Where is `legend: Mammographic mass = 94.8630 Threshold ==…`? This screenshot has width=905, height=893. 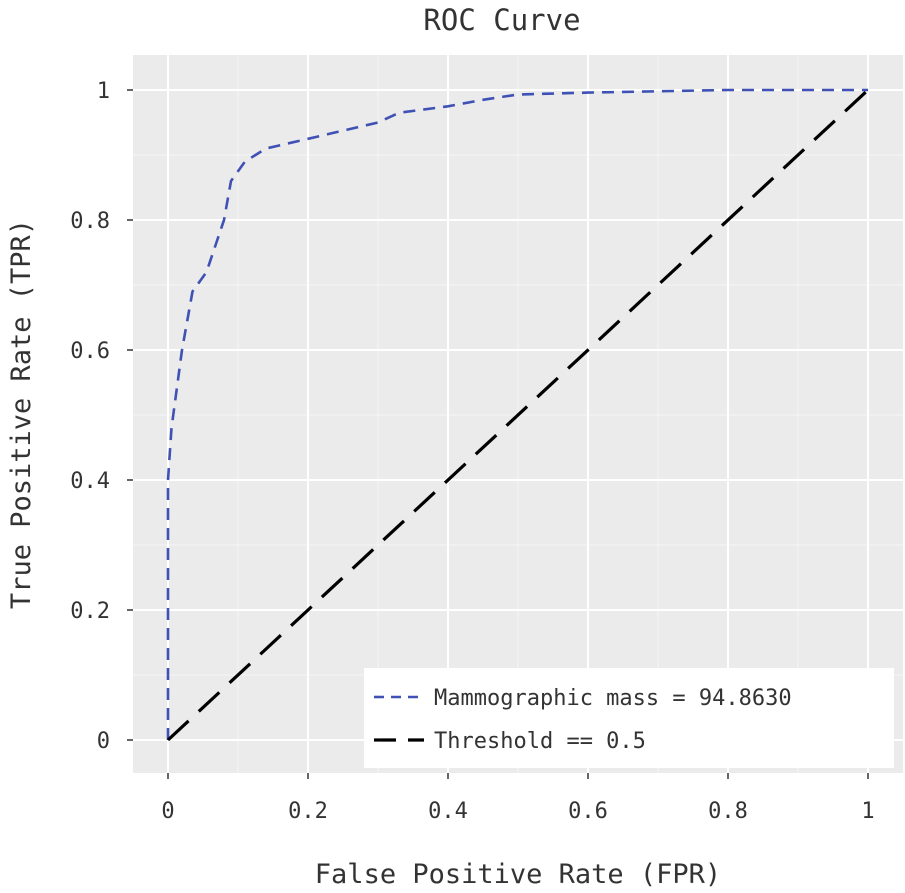
legend: Mammographic mass = 94.8630 Threshold ==… is located at coordinates (629, 718).